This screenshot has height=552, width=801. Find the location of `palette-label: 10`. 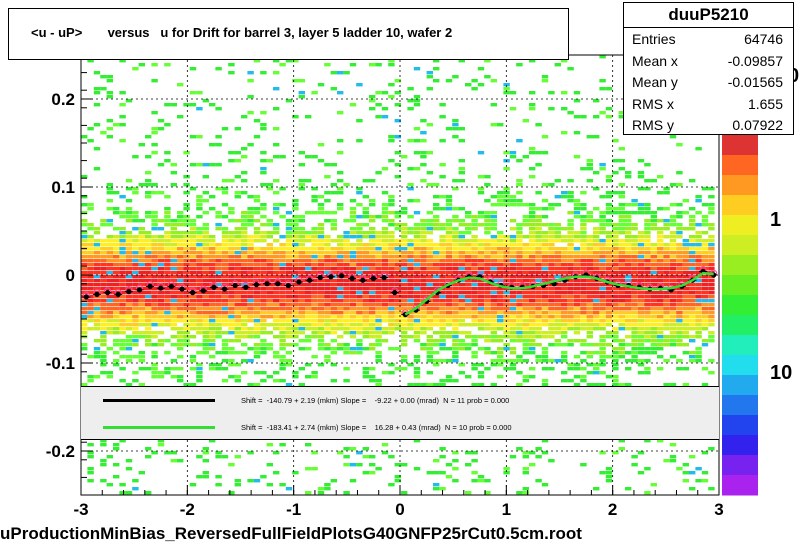

palette-label: 10 is located at coordinates (781, 373).